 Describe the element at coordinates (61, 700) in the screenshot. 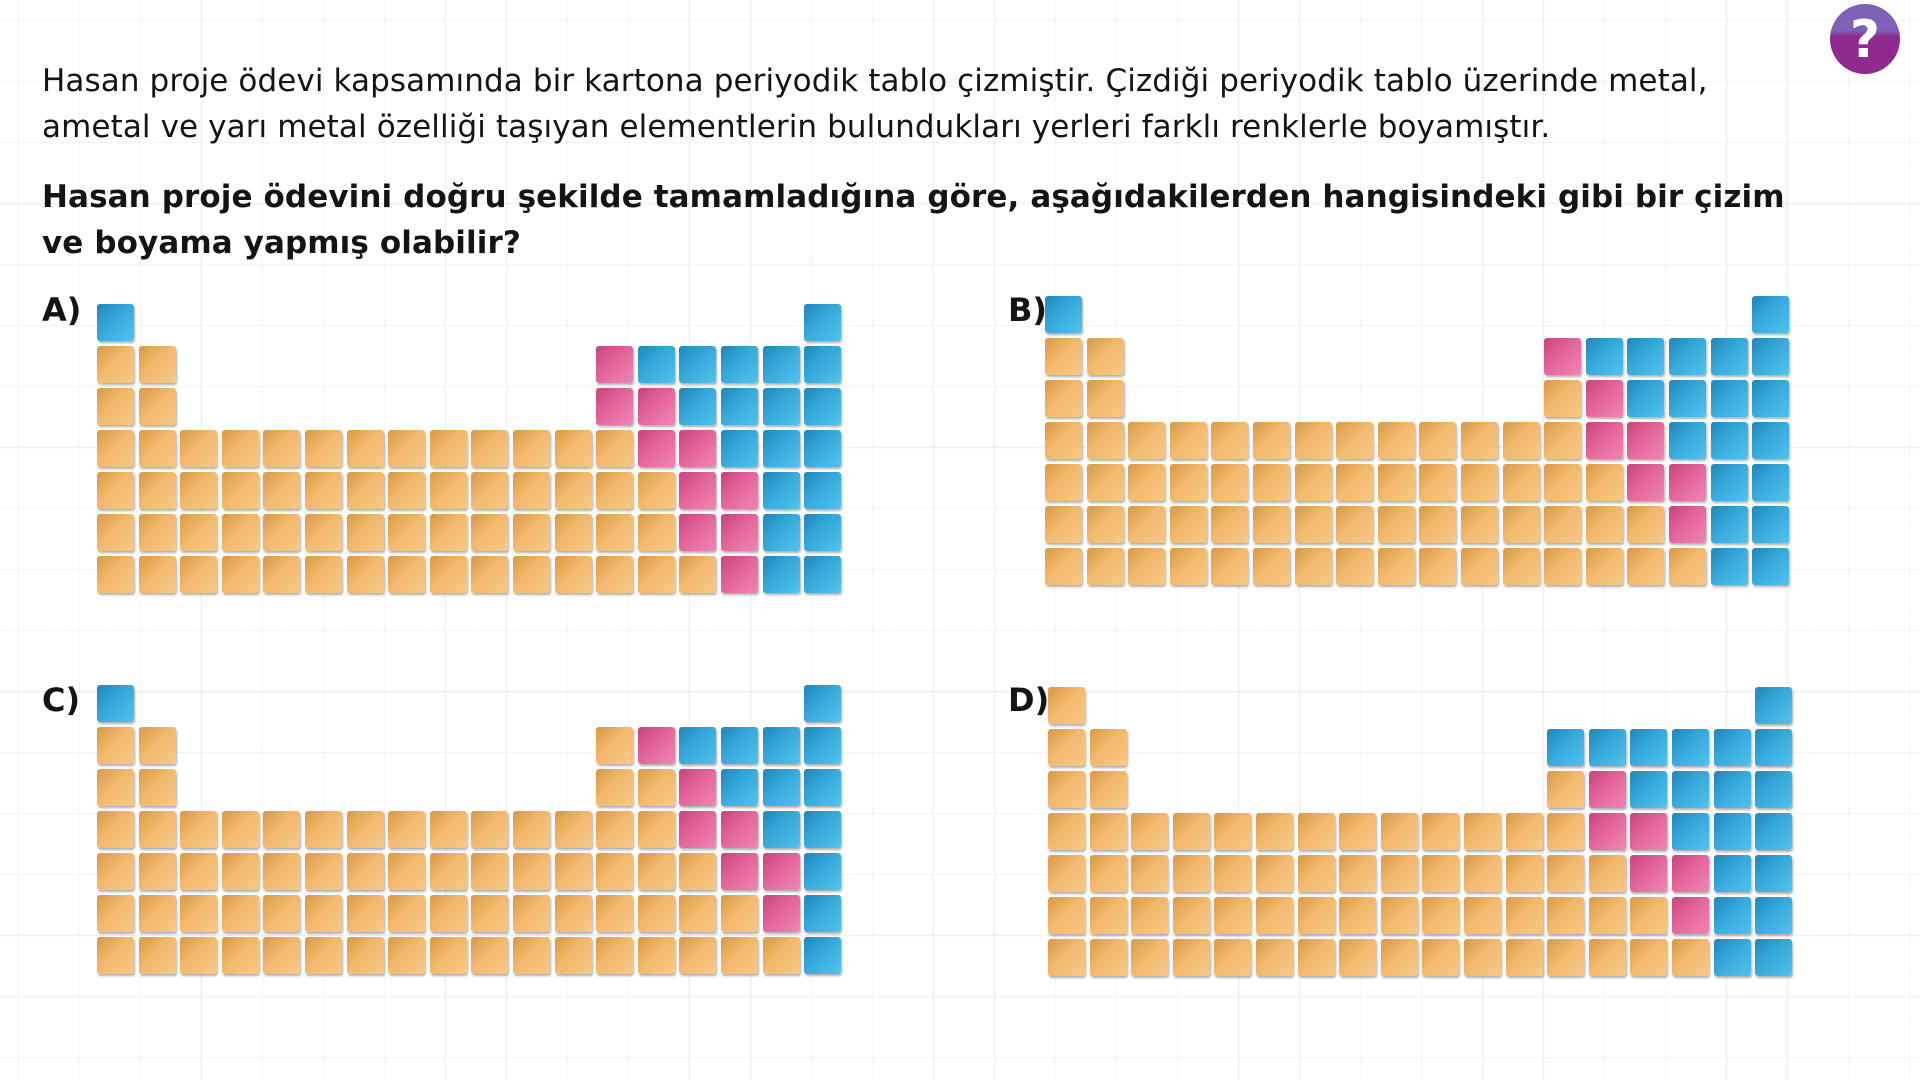

I see `option-c-label: C)` at that location.